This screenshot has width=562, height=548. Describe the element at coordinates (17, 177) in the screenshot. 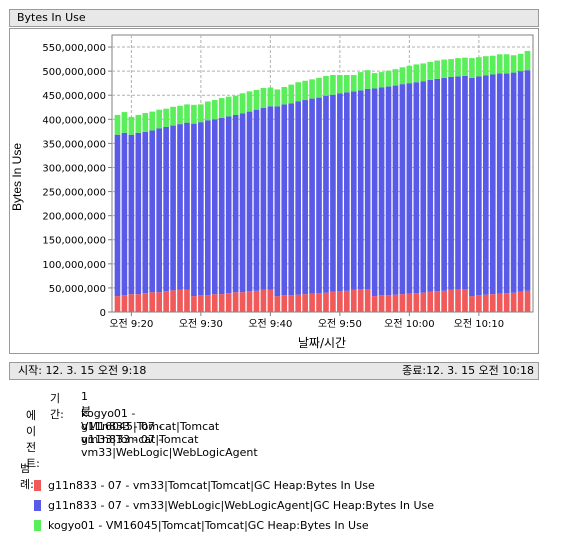

I see `y-axis-label: Bytes In Use` at that location.